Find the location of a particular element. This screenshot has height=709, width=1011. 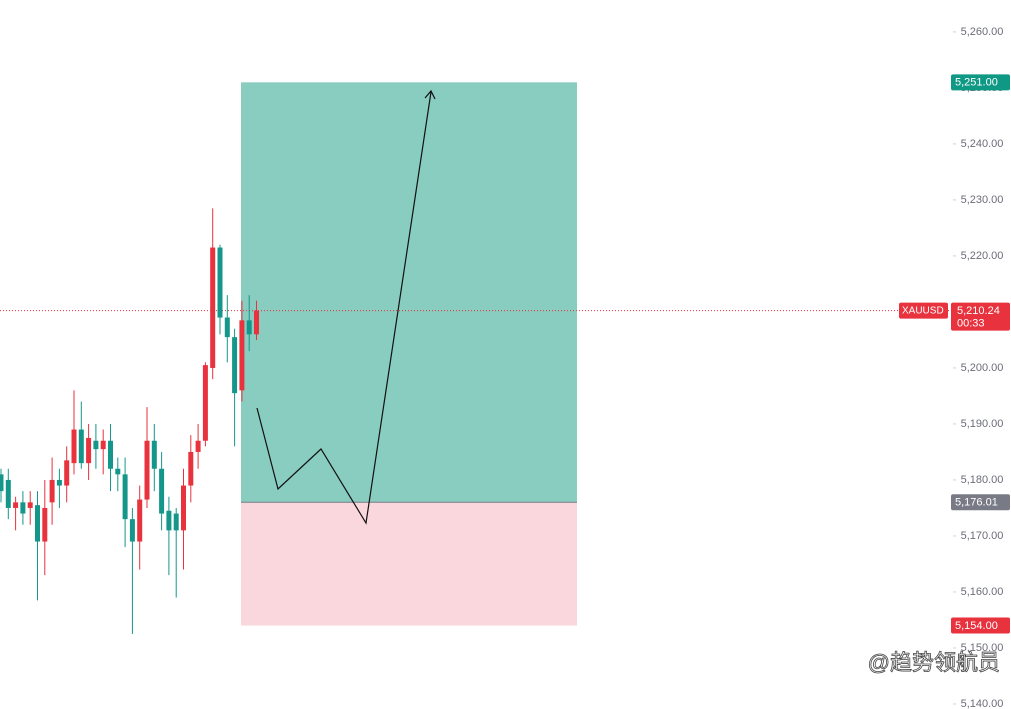

y-tick-label: 5,240.00 is located at coordinates (982, 144).